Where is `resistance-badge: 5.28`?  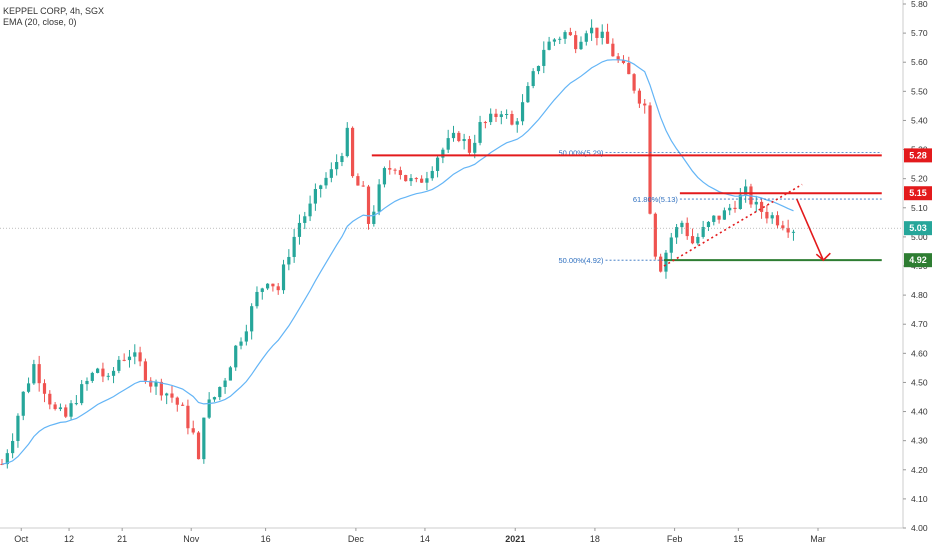 resistance-badge: 5.28 is located at coordinates (918, 155).